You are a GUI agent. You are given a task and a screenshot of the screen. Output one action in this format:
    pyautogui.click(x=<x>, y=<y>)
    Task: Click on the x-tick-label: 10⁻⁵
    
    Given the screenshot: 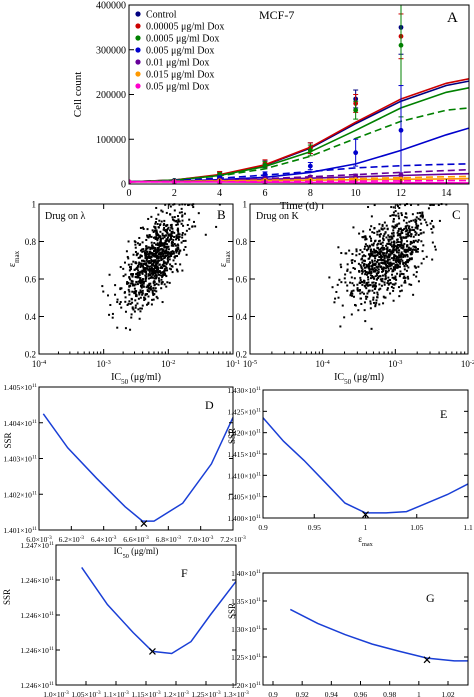 What is the action you would take?
    pyautogui.click(x=250, y=364)
    